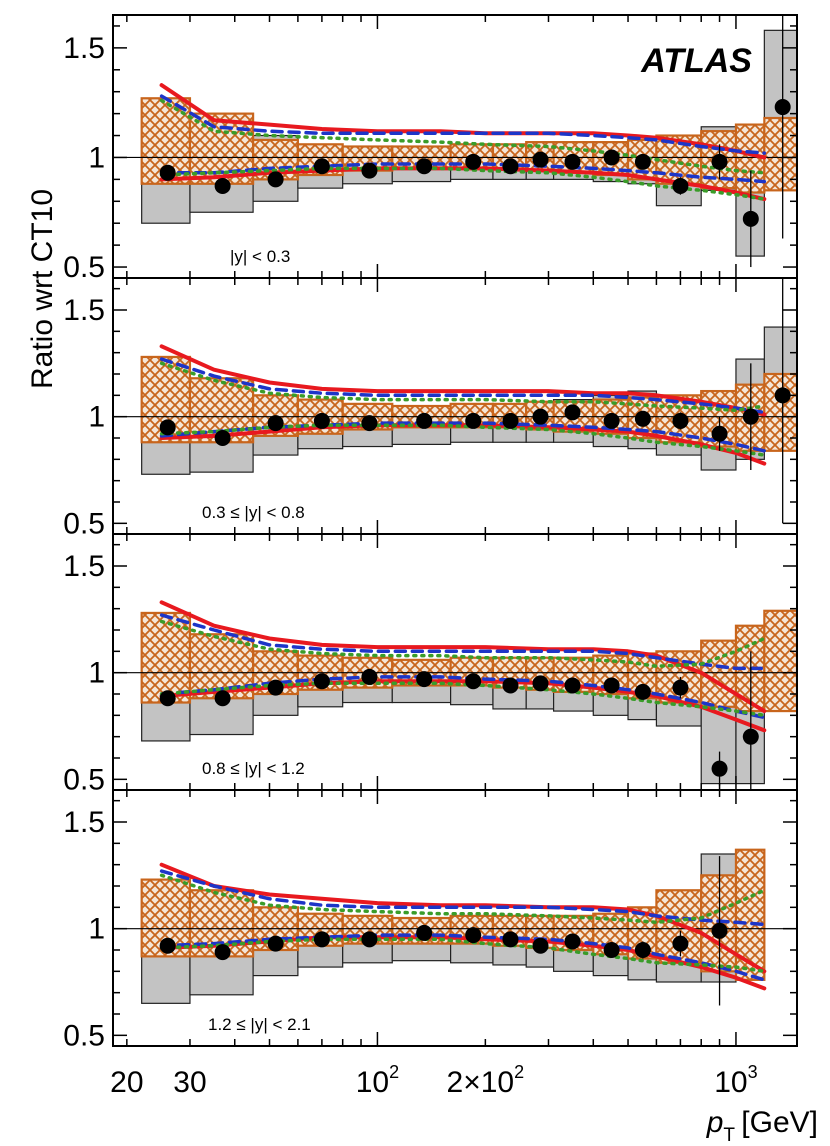 This screenshot has height=1146, width=830. I want to click on x-axis-variable: p, so click(715, 1122).